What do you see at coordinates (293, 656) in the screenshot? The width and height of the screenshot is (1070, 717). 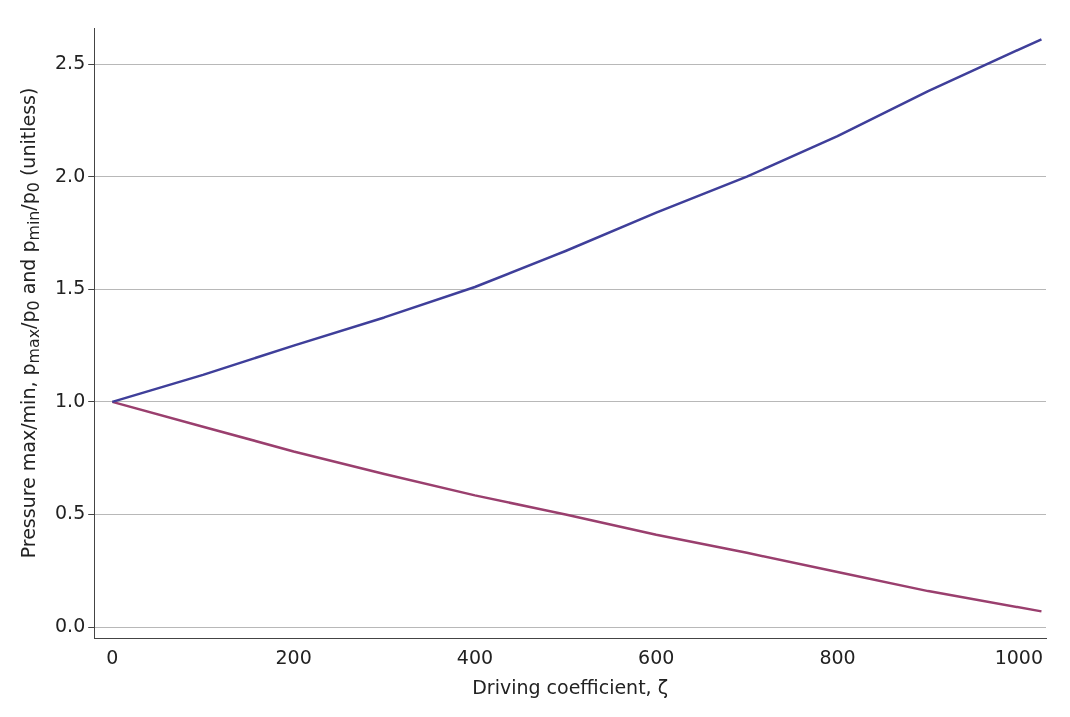 I see `x-tick-label: 200` at bounding box center [293, 656].